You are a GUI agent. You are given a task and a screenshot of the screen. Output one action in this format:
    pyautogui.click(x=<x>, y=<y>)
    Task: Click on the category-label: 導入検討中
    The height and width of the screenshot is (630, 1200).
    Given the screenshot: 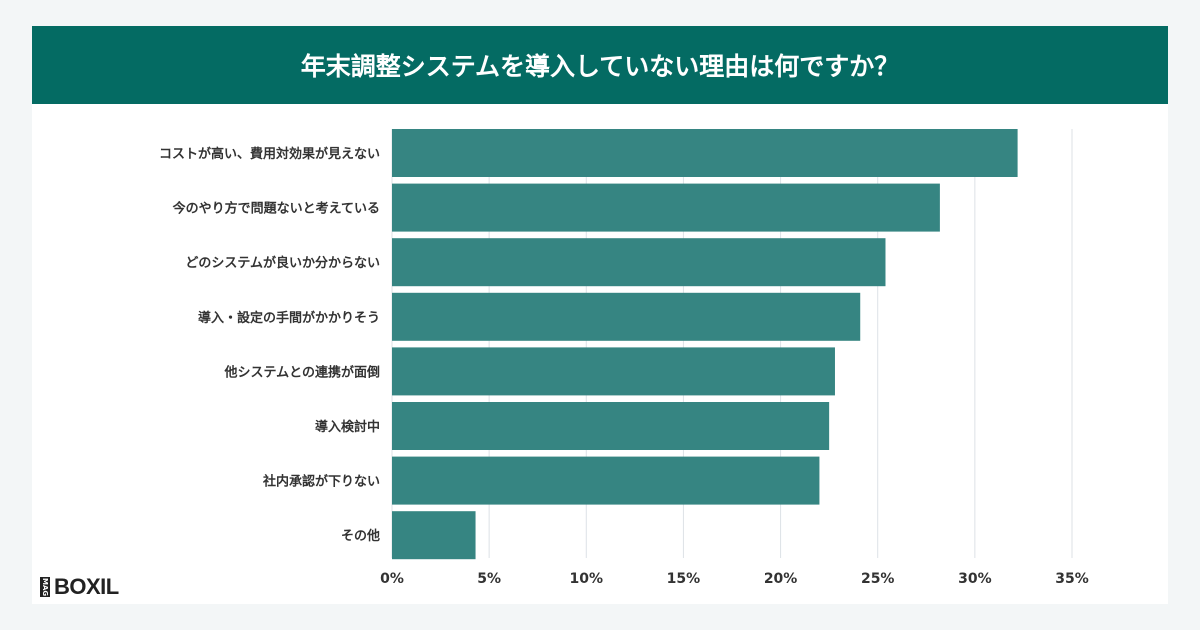 What is the action you would take?
    pyautogui.click(x=347, y=427)
    